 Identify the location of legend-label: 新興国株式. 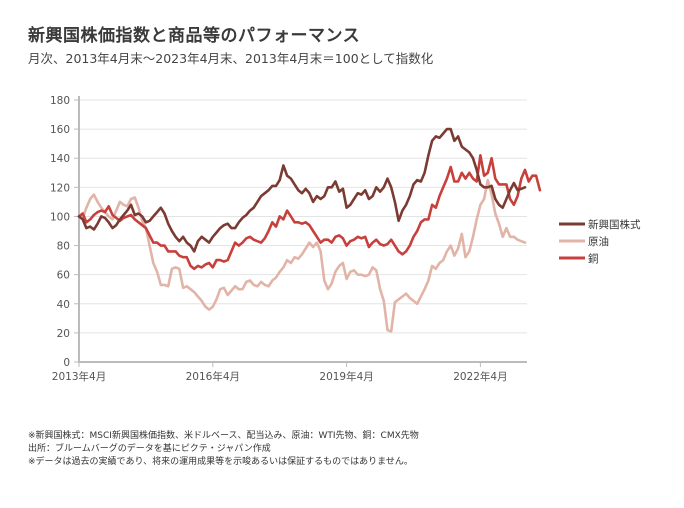
(614, 224).